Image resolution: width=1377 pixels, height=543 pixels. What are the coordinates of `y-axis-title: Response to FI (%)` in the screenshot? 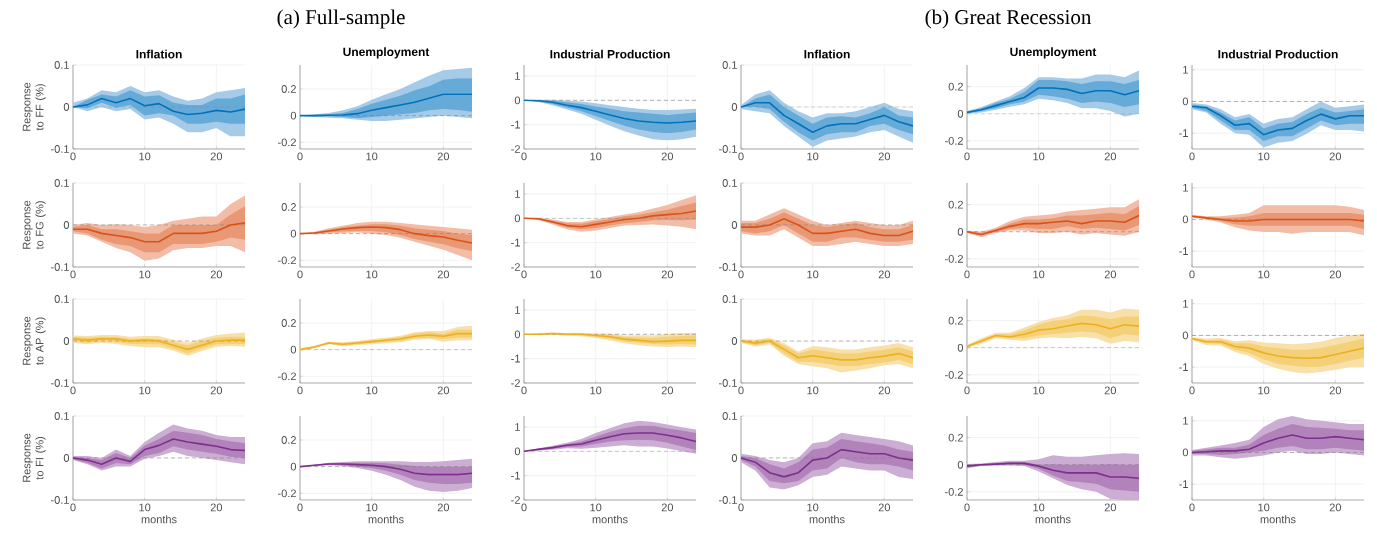 It's located at (34, 457).